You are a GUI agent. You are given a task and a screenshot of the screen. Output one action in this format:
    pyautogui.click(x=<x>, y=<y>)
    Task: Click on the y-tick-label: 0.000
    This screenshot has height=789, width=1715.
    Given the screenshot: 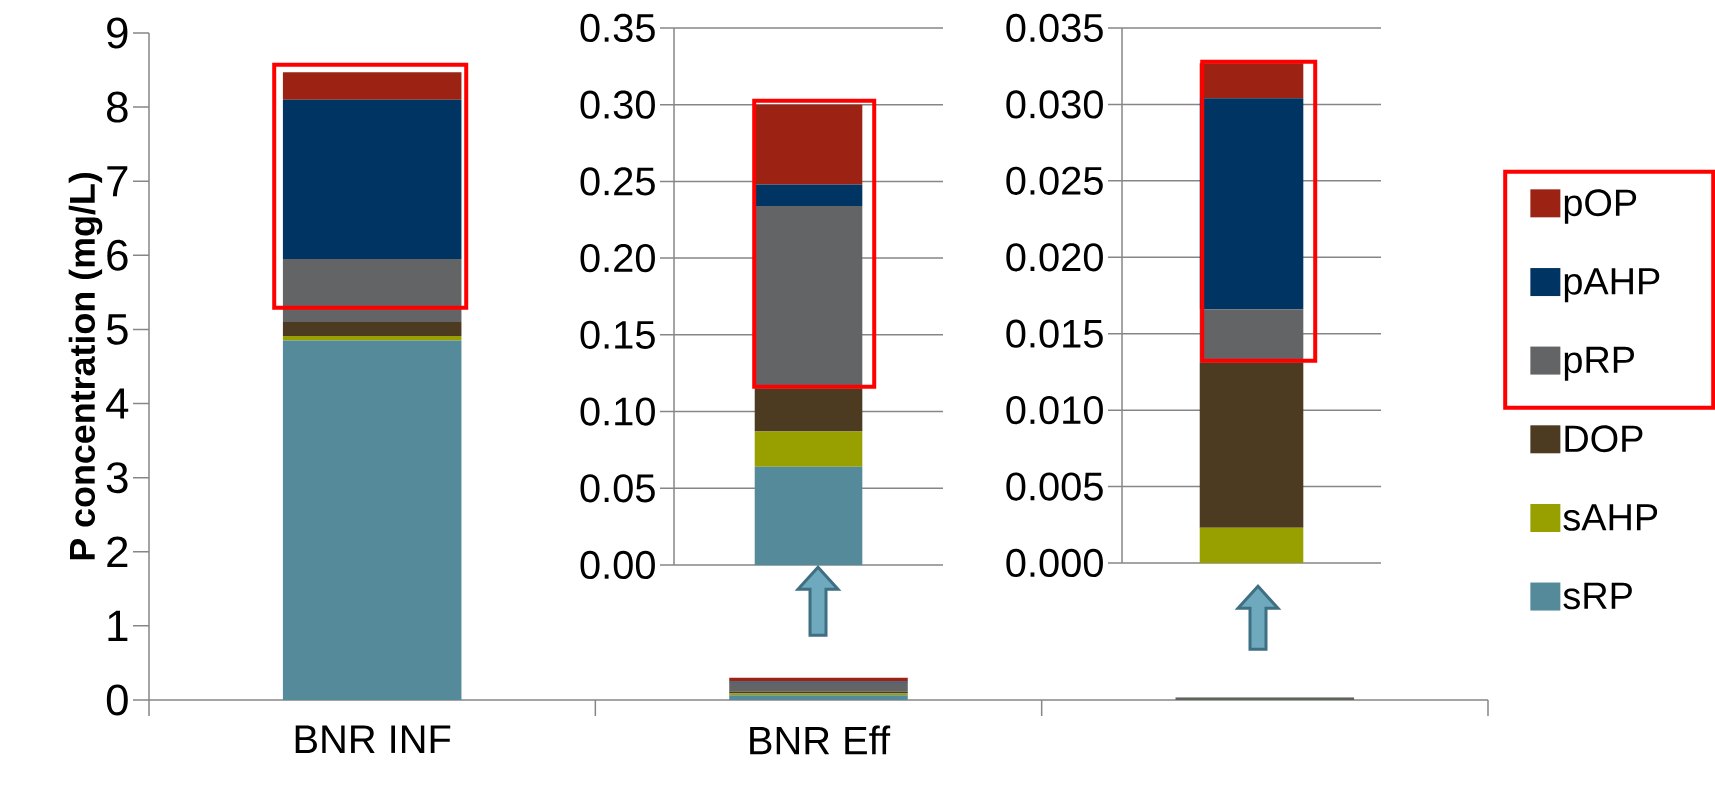 What is the action you would take?
    pyautogui.click(x=1054, y=563)
    